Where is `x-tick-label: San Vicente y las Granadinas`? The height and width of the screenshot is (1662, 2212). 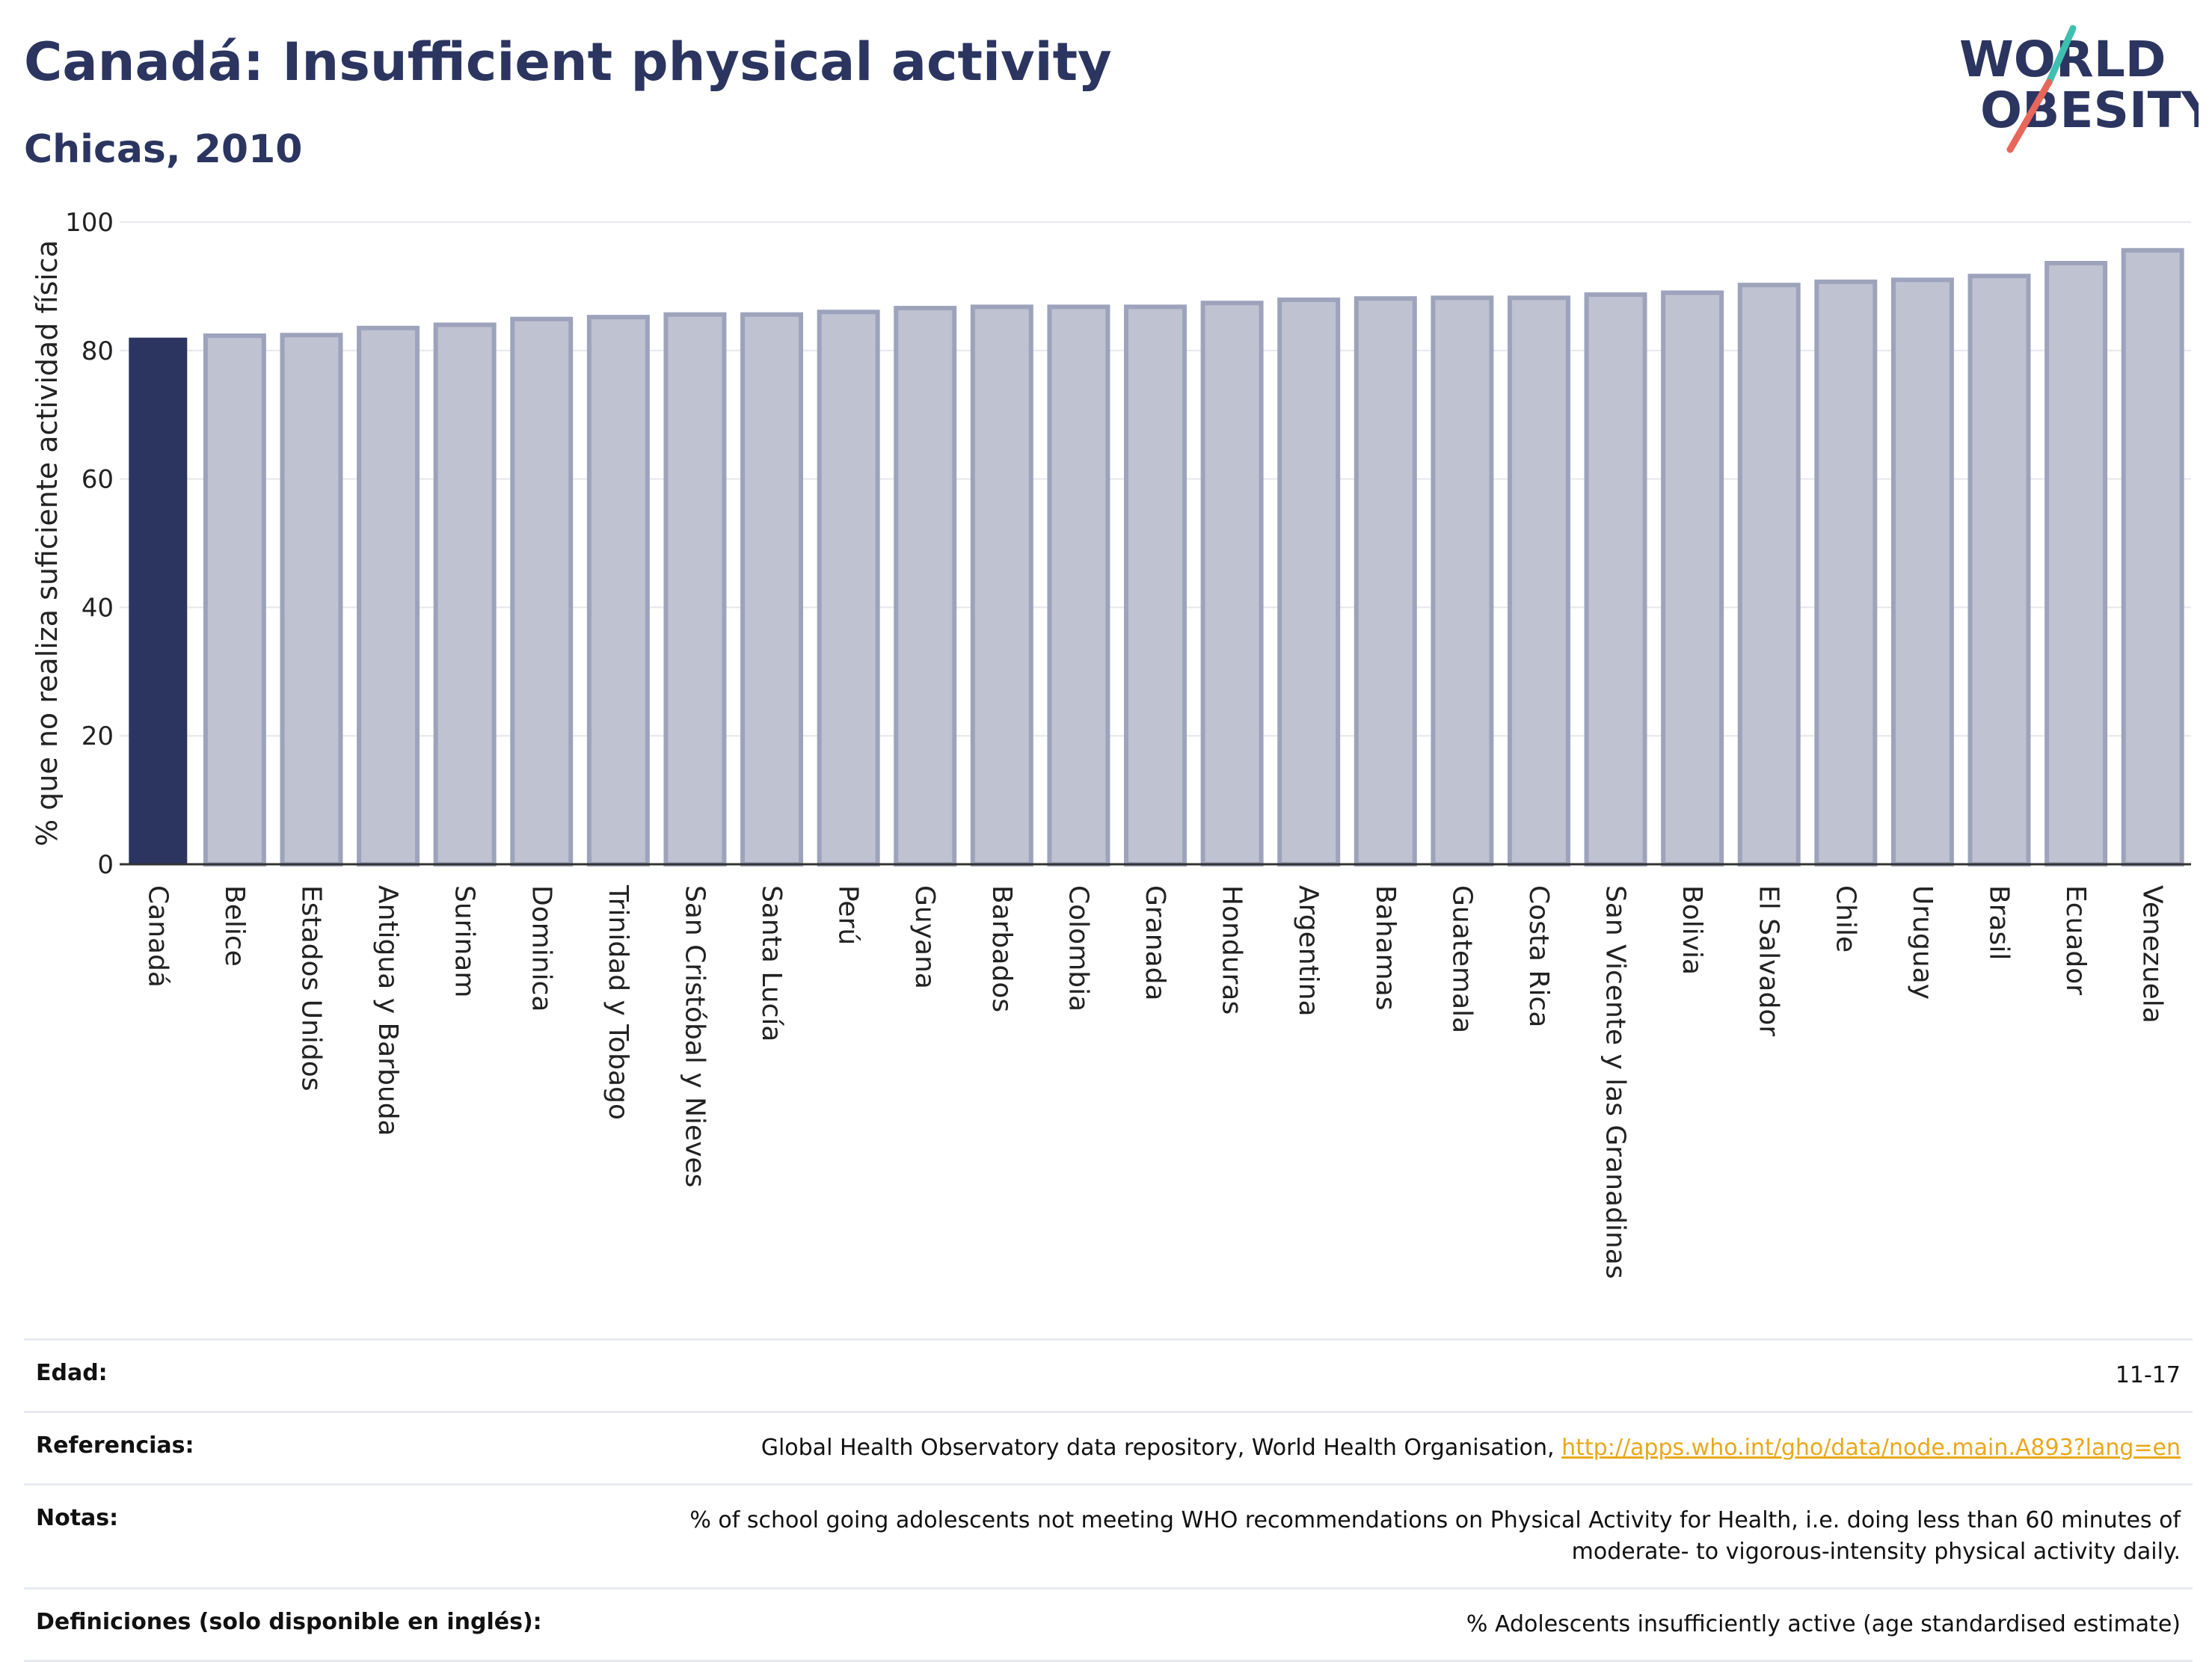 x-tick-label: San Vicente y las Granadinas is located at coordinates (1616, 1082).